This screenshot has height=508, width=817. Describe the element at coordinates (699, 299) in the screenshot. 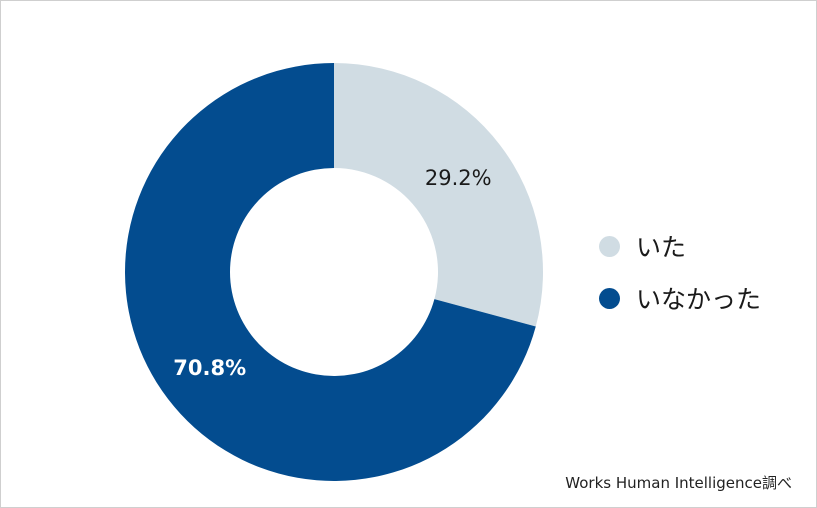

I see `legend-label-inakatta: いなかった` at that location.